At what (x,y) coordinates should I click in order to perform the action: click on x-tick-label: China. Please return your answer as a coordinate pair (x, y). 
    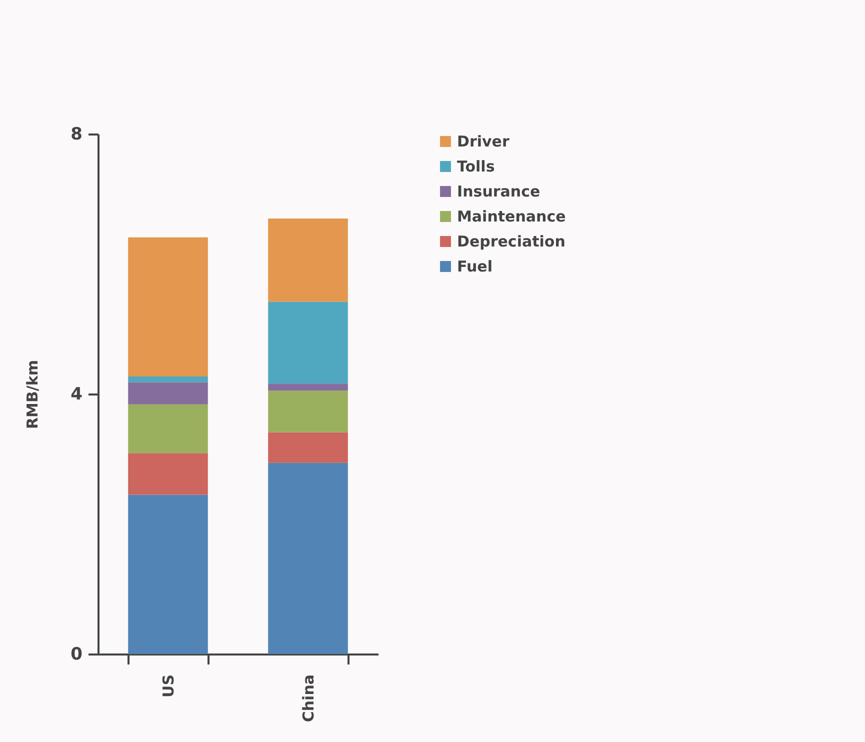
    Looking at the image, I should click on (309, 698).